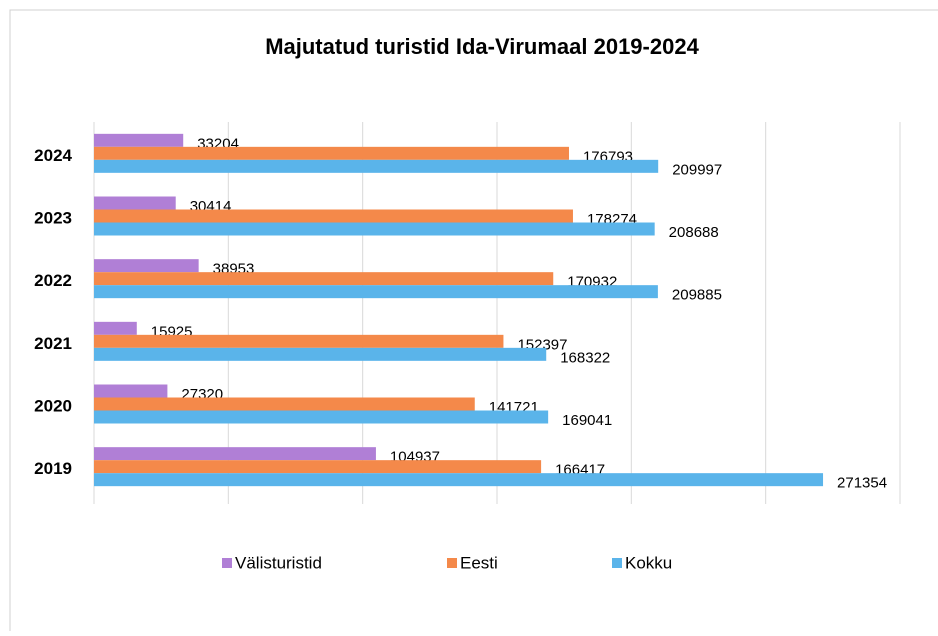 The image size is (938, 636). I want to click on y-tick-label: 2023, so click(53, 217).